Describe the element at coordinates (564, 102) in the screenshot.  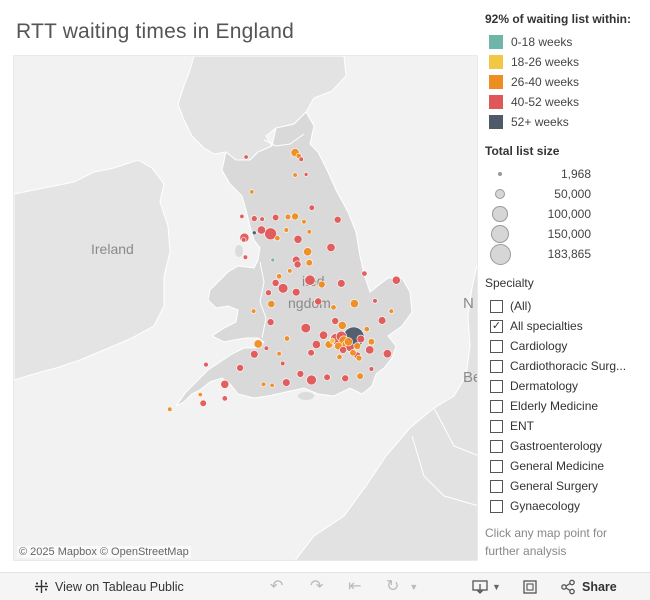
I see `color-legend-item: 40-52 weeks` at that location.